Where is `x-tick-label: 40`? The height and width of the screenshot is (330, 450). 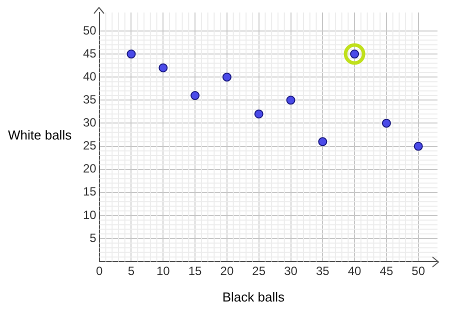
x-tick-label: 40 is located at coordinates (355, 271).